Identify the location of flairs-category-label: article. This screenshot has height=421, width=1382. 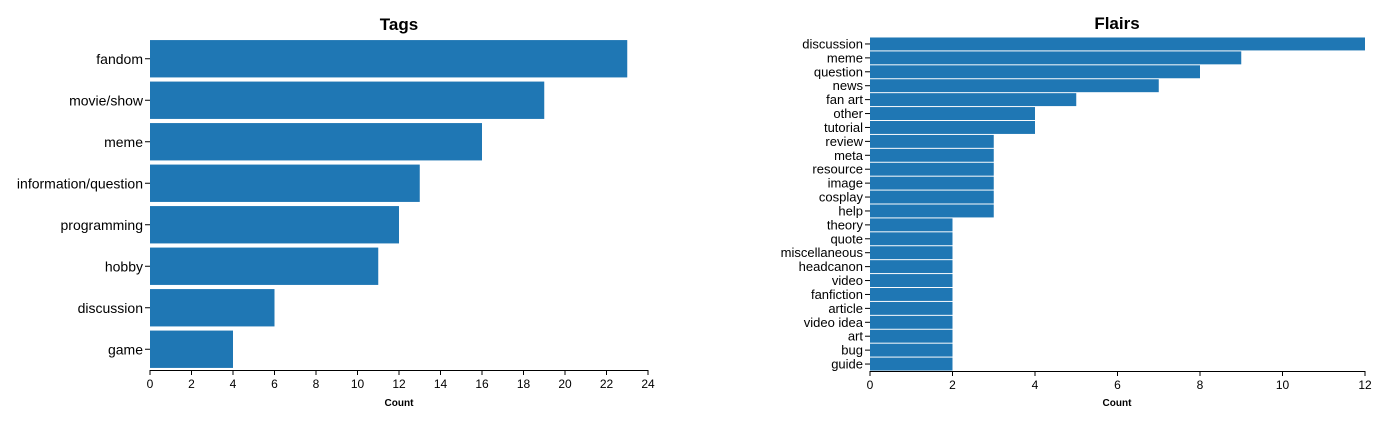
(845, 308).